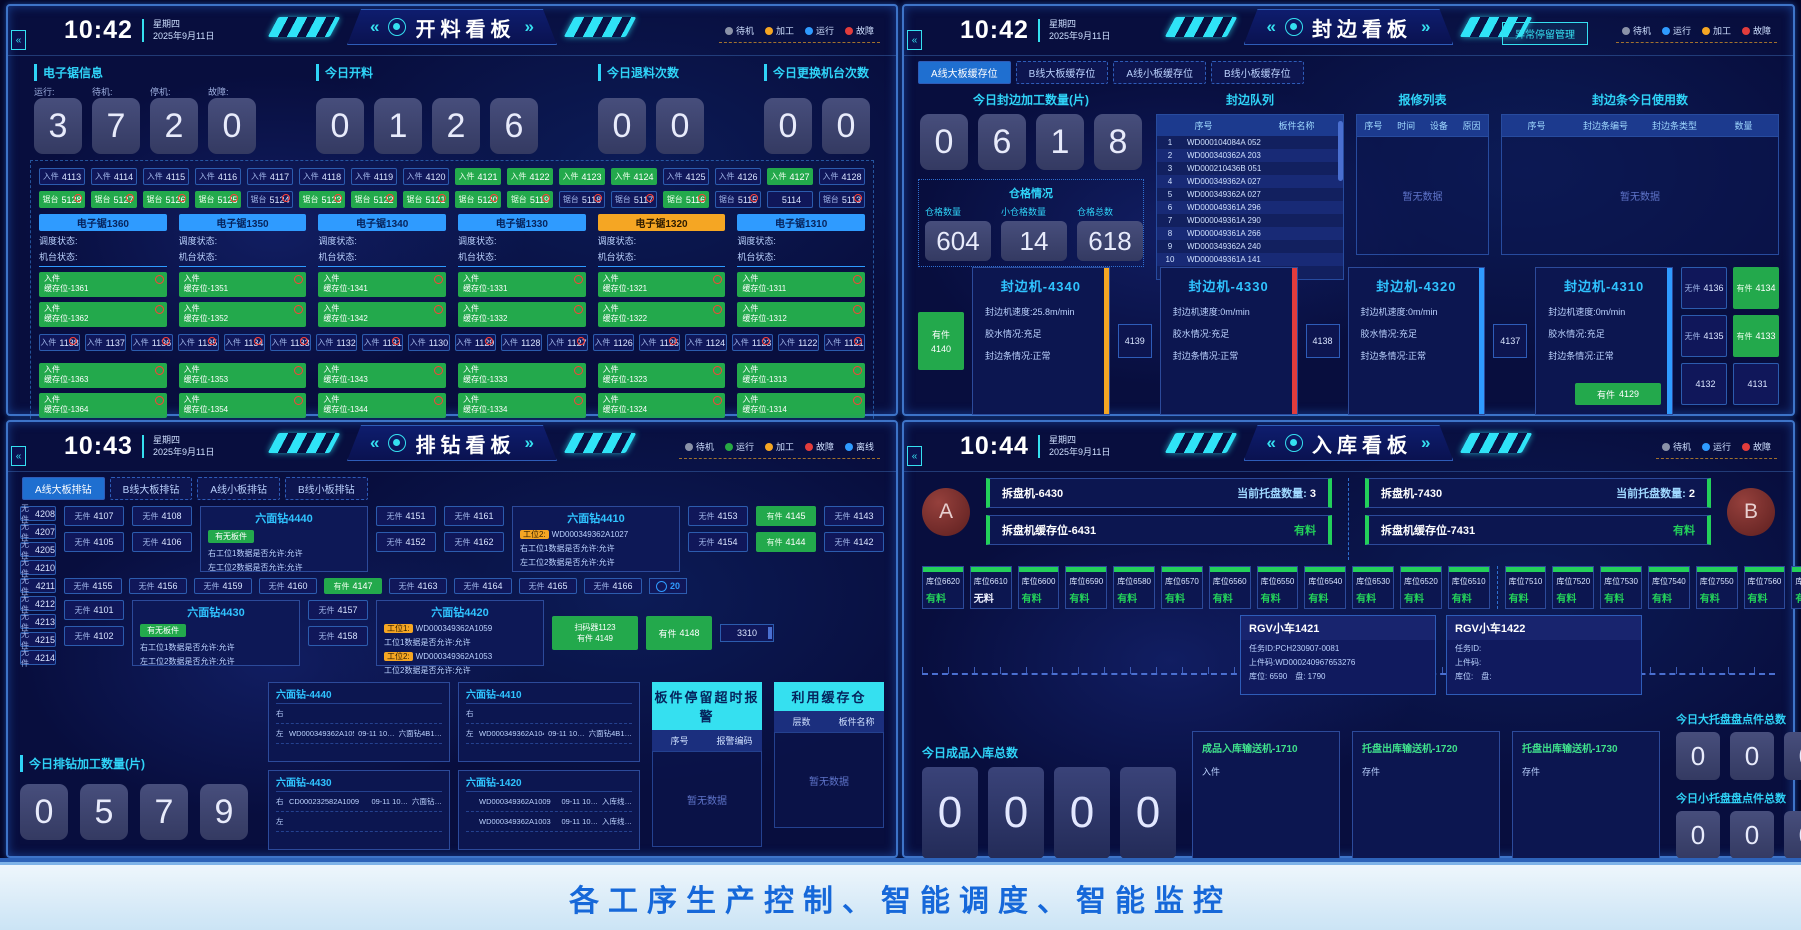 The height and width of the screenshot is (930, 1801). What do you see at coordinates (322, 176) in the screenshot?
I see `infeed-chip: 入件 4118` at bounding box center [322, 176].